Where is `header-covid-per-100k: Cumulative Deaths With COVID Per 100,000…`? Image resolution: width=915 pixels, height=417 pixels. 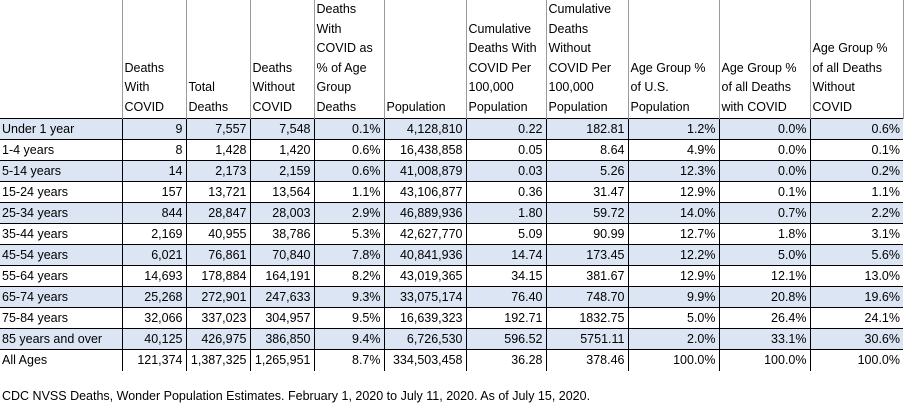
header-covid-per-100k: Cumulative Deaths With COVID Per 100,000… is located at coordinates (506, 59).